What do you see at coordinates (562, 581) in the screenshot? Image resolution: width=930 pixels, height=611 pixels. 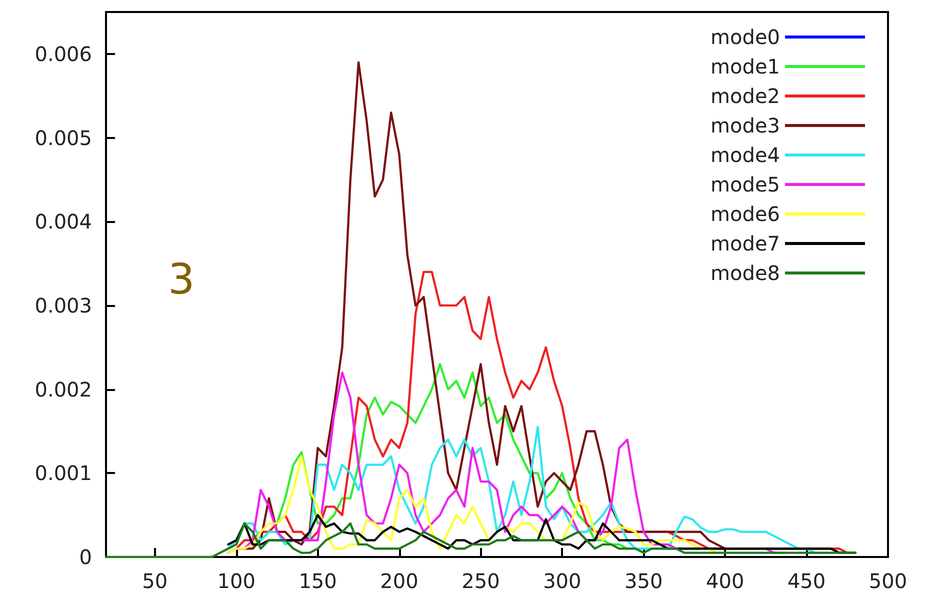 I see `x-tick-label: 300` at bounding box center [562, 581].